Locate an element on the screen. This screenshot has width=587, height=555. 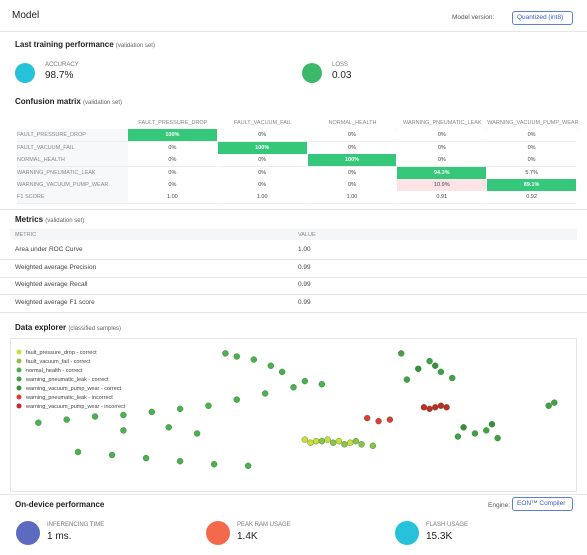
section-title: On-device performance is located at coordinates (60, 504).